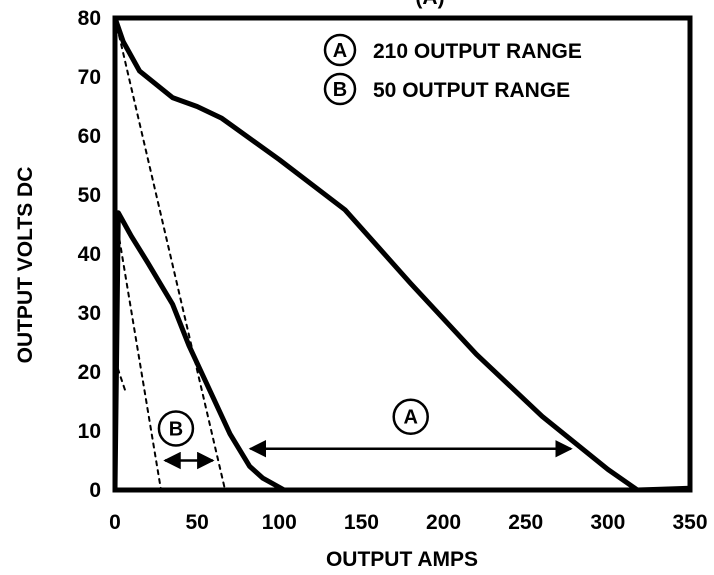 This screenshot has width=714, height=575. Describe the element at coordinates (689, 522) in the screenshot. I see `x-tick-label: 350` at that location.